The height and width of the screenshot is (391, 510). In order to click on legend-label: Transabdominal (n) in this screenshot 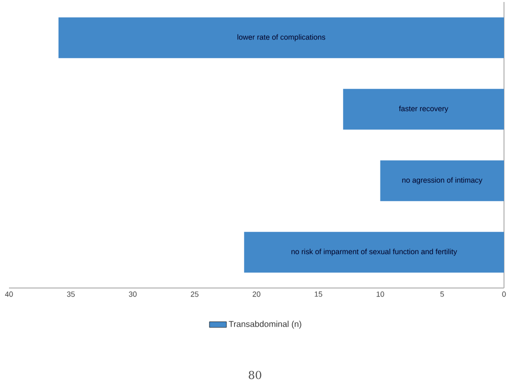, I will do `click(265, 324)`.